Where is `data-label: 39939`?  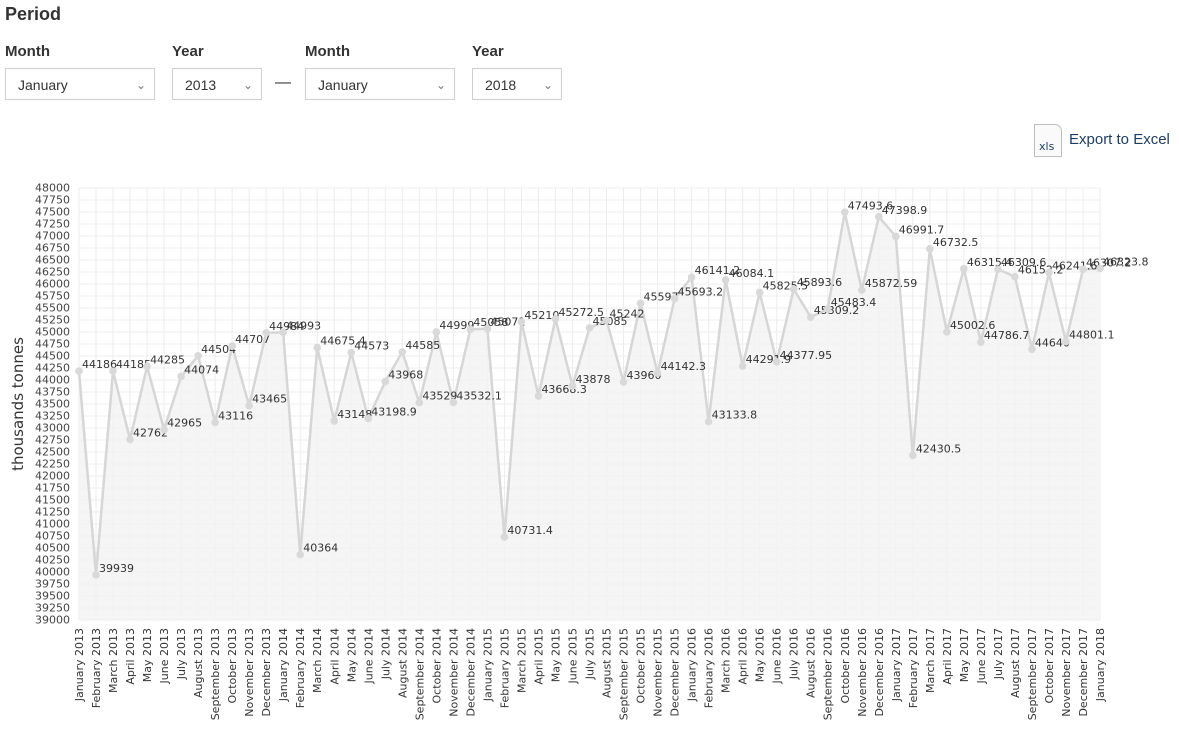 data-label: 39939 is located at coordinates (116, 568).